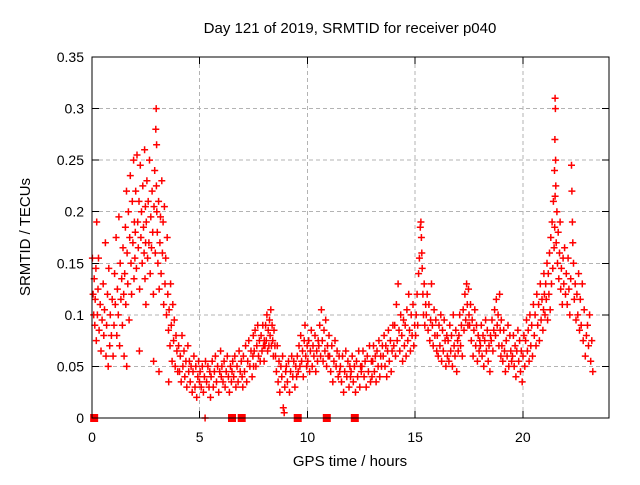 Image resolution: width=640 pixels, height=485 pixels. I want to click on x-tick-labels: 0 5 10 15 20, so click(309, 437).